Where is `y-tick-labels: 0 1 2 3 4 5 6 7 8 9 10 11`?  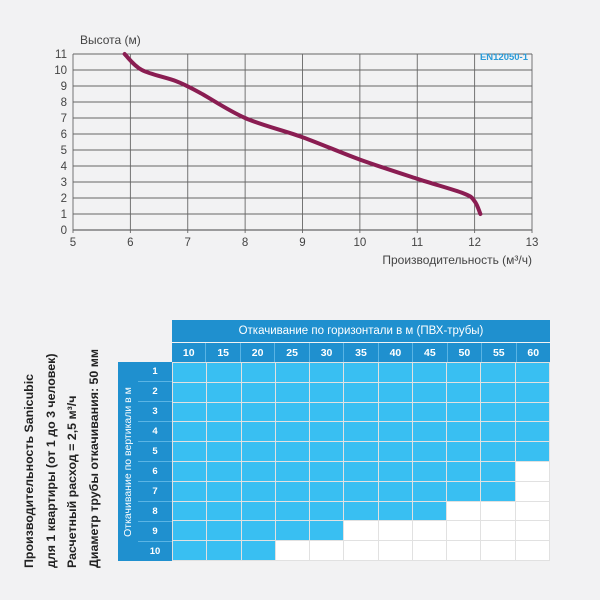
y-tick-labels: 0 1 2 3 4 5 6 7 8 9 10 11 is located at coordinates (60, 143).